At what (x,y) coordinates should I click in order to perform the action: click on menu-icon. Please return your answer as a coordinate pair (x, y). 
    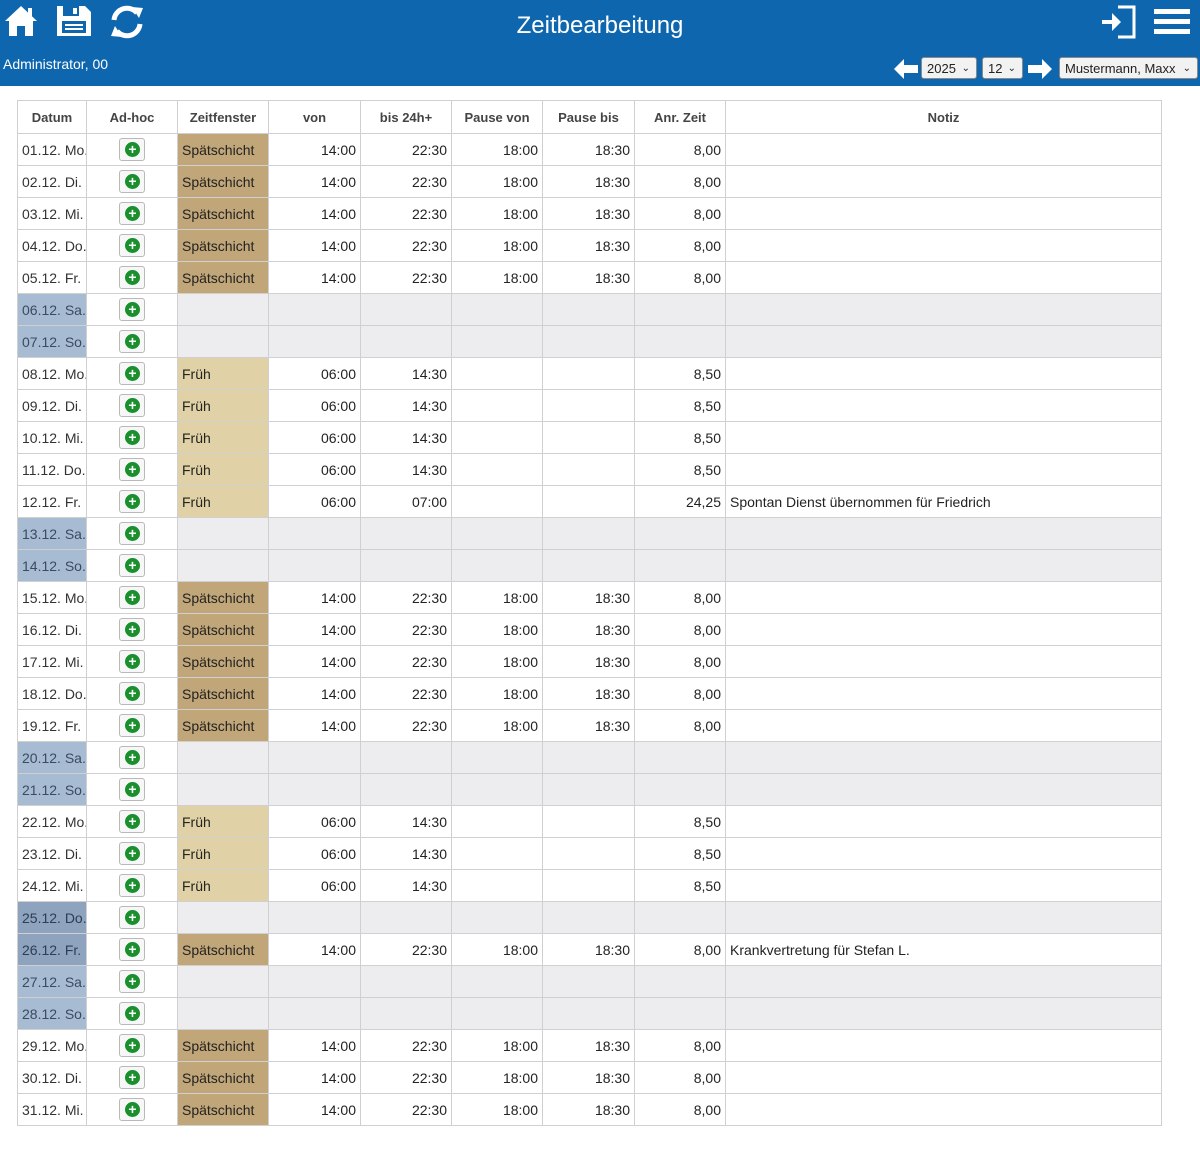
    Looking at the image, I should click on (1172, 22).